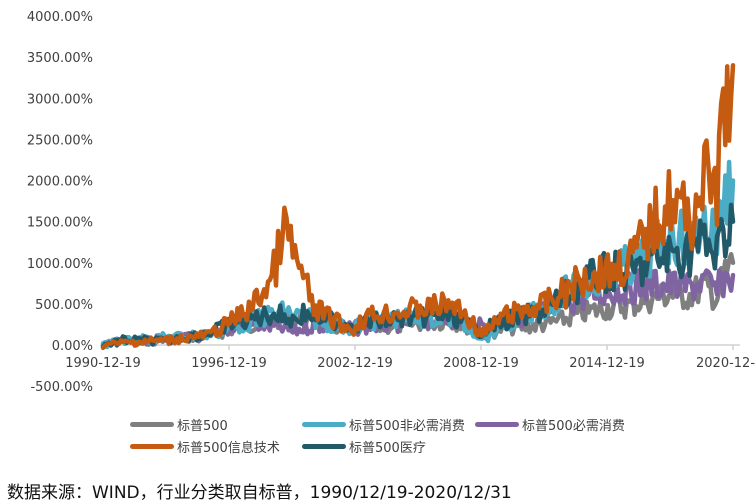  Describe the element at coordinates (481, 363) in the screenshot. I see `x-tick-label: 2008-12-19` at that location.